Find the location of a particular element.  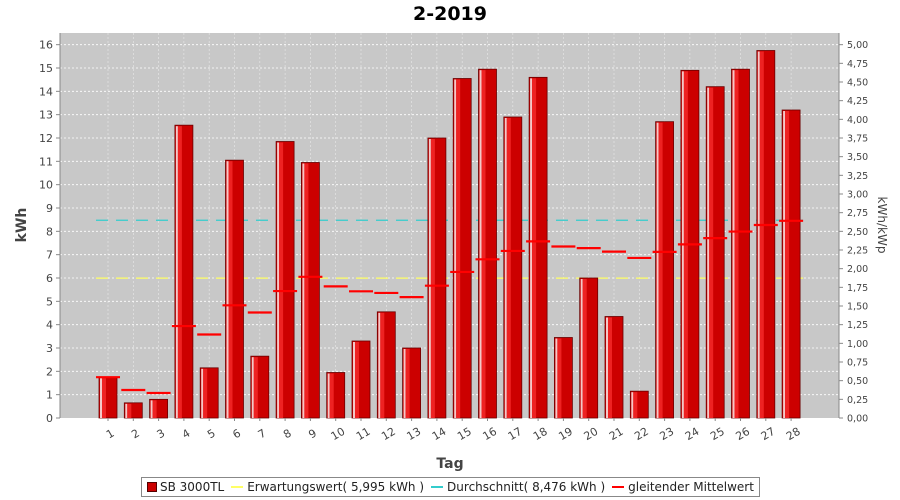

y-tick-label: 12 is located at coordinates (46, 138).